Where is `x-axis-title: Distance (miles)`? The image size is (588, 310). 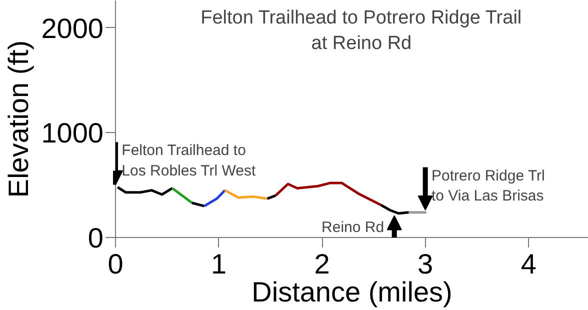
x-axis-title: Distance (miles) is located at coordinates (352, 292).